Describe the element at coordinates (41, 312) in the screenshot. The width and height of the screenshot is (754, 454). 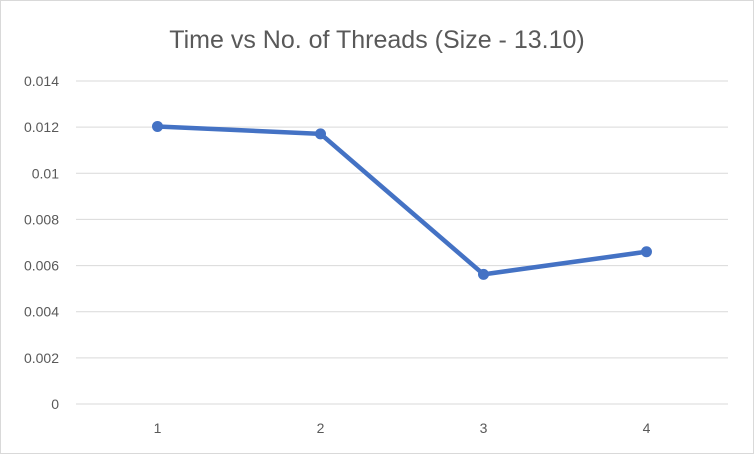
I see `y-tick-label: 0.004` at that location.